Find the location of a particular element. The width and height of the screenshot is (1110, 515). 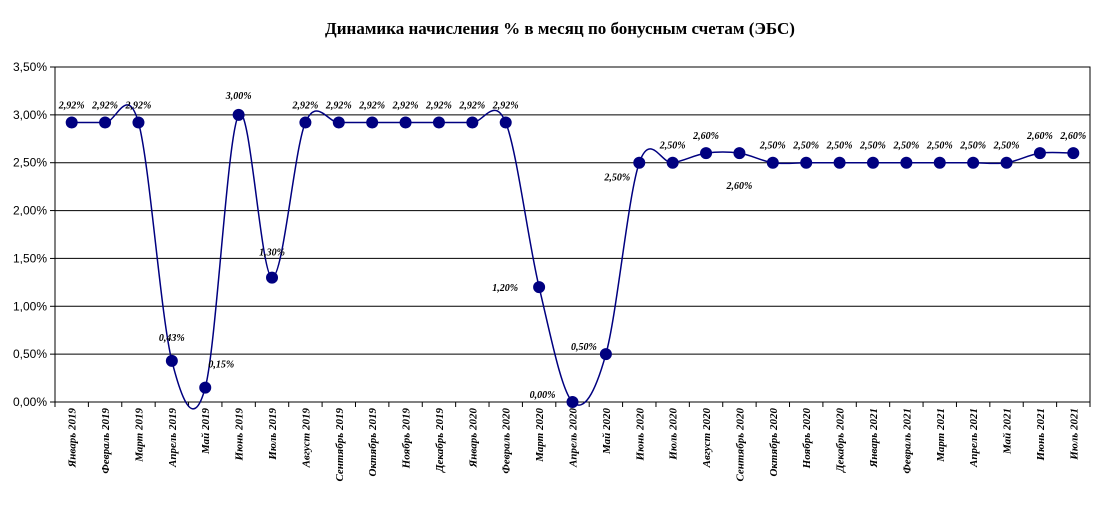

x-tick-label: Март 2020 is located at coordinates (540, 435).